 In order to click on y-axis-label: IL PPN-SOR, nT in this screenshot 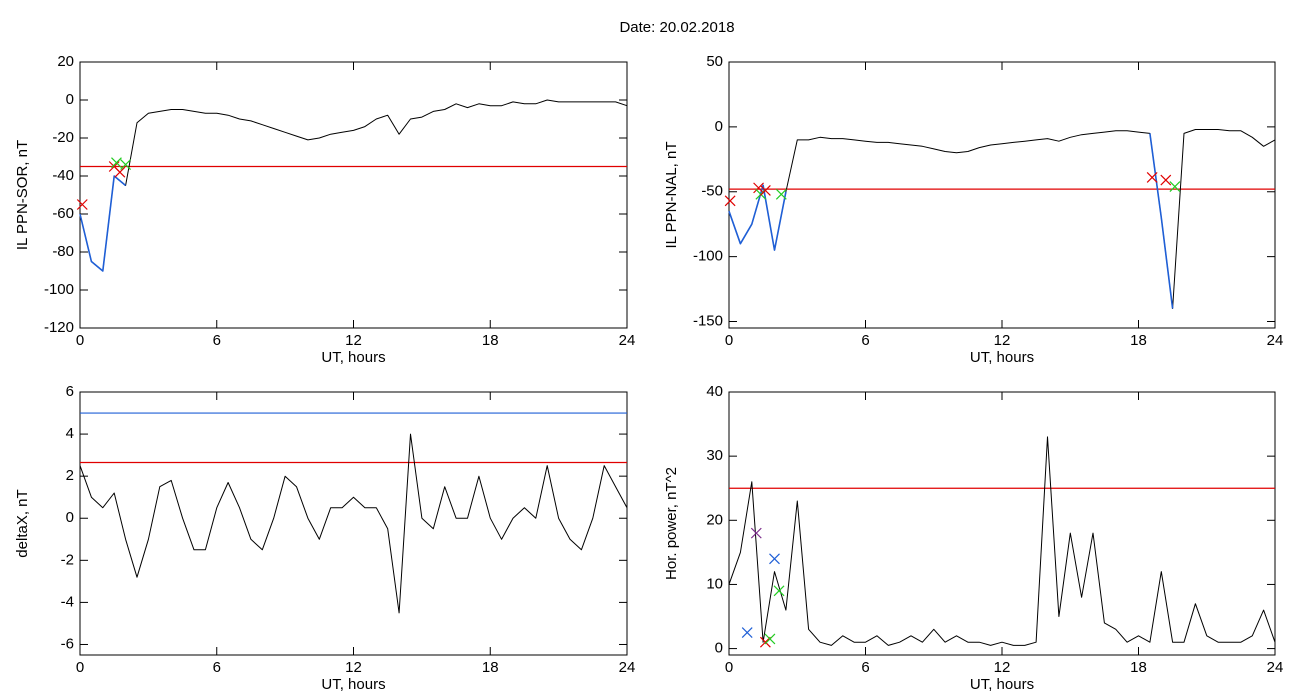, I will do `click(22, 195)`.